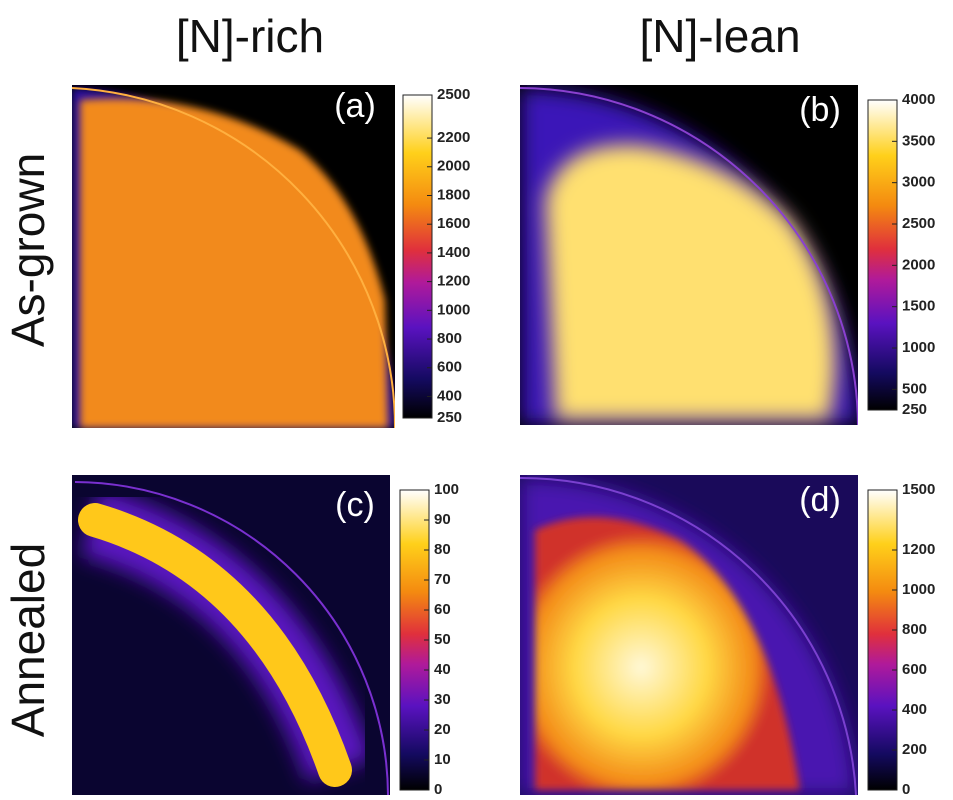  Describe the element at coordinates (820, 500) in the screenshot. I see `panel-label: (d)` at that location.